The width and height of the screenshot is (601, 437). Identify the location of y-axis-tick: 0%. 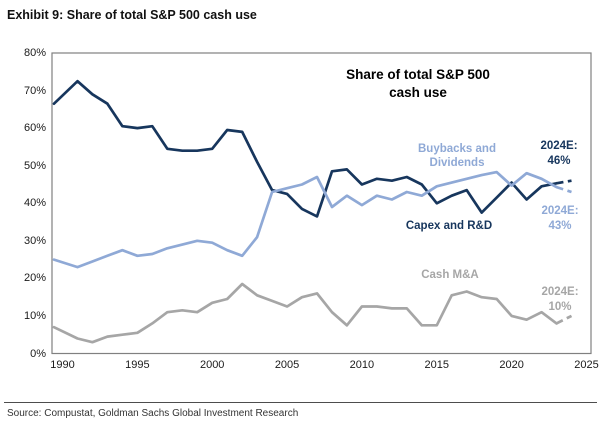
(38, 353).